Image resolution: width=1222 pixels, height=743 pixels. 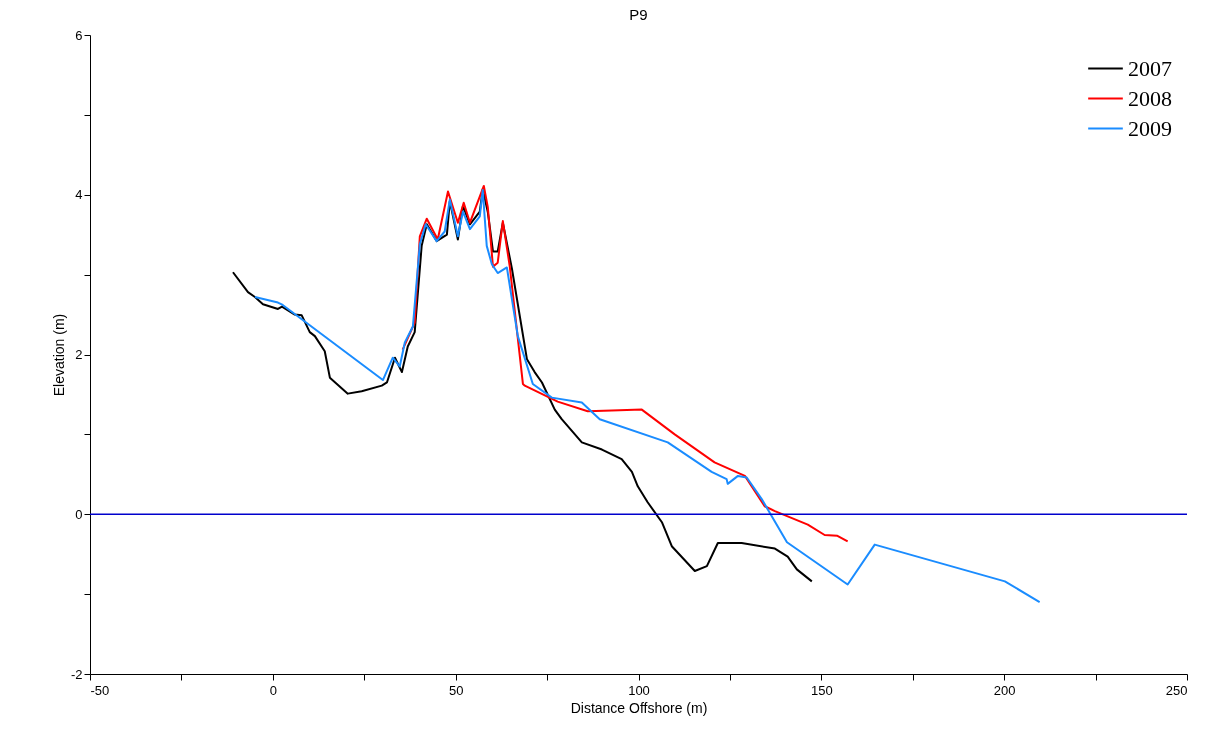 What do you see at coordinates (638, 14) in the screenshot?
I see `chart-title: P9` at bounding box center [638, 14].